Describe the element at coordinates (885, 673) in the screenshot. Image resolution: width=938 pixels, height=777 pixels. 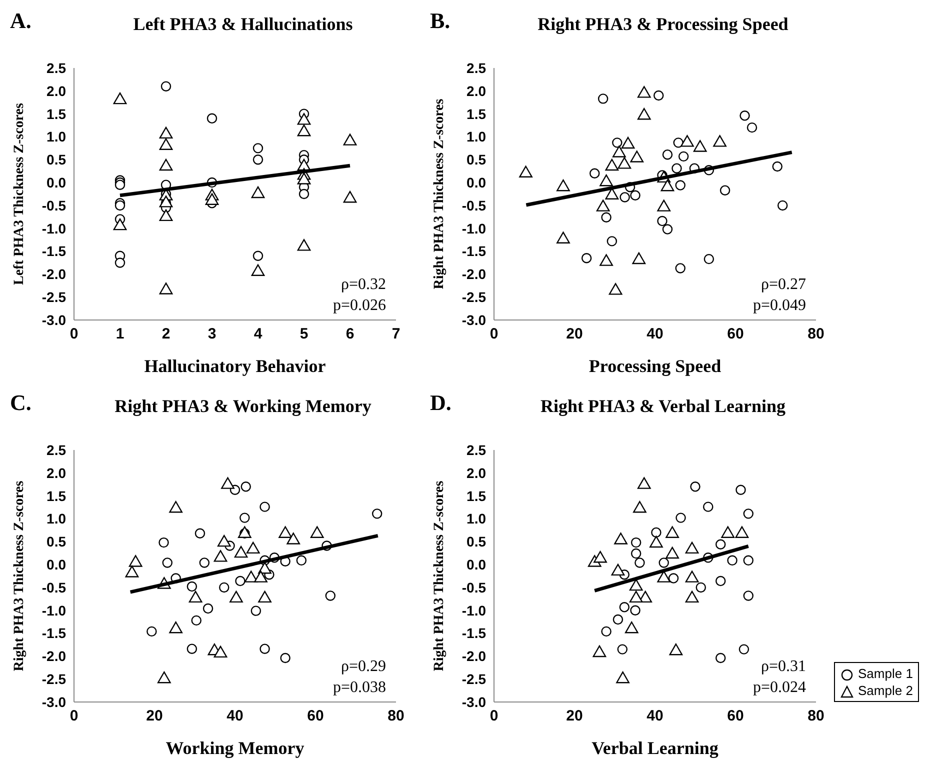
I see `legend-label: Sample 1` at that location.